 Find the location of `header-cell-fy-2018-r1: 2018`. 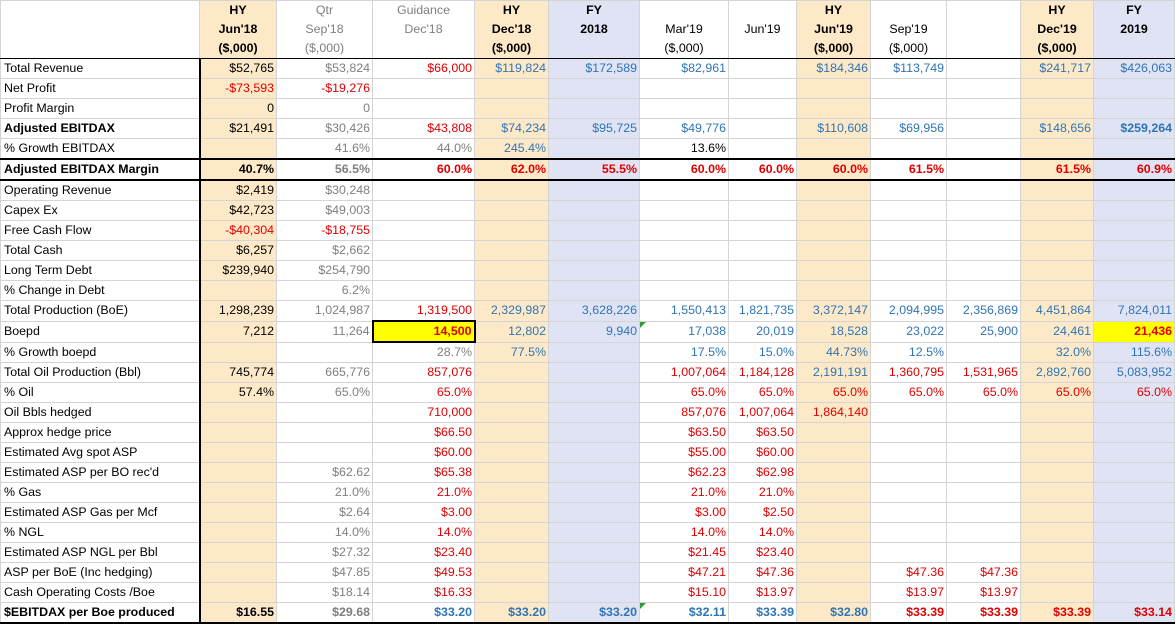

header-cell-fy-2018-r1: 2018 is located at coordinates (594, 29).